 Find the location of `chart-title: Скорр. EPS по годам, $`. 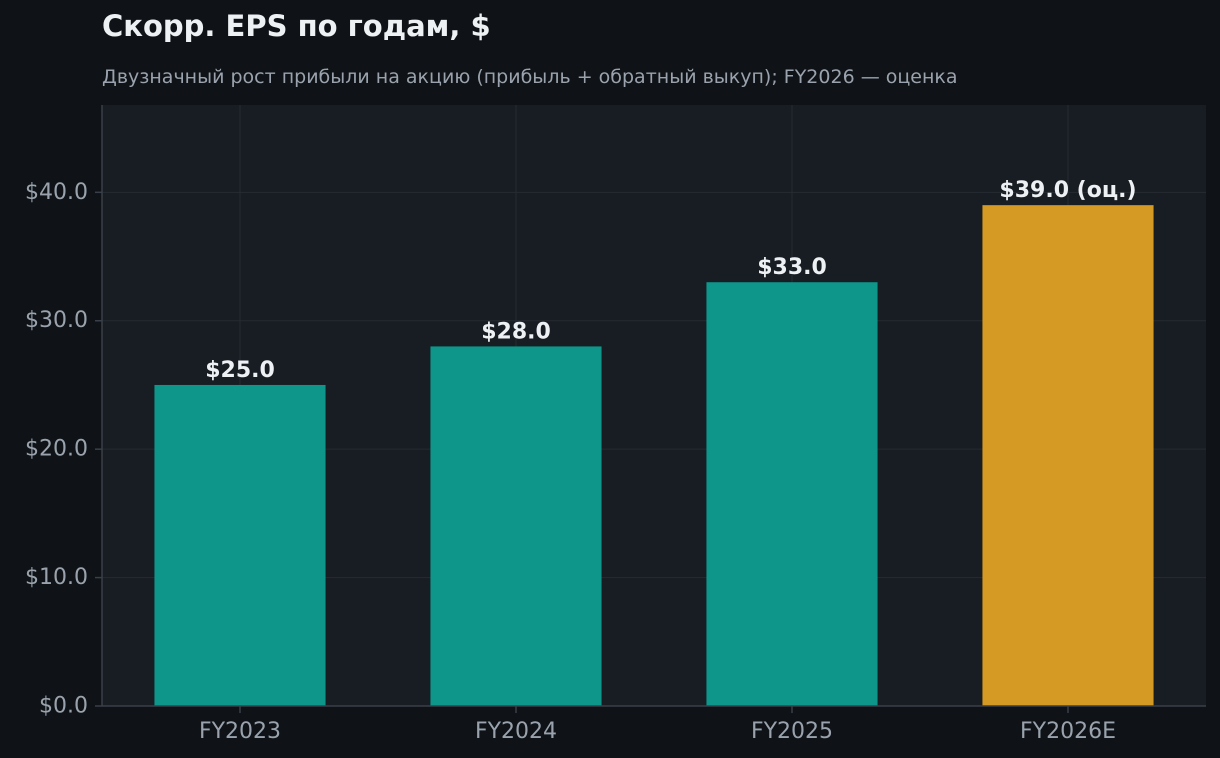

chart-title: Скорр. EPS по годам, $ is located at coordinates (296, 26).